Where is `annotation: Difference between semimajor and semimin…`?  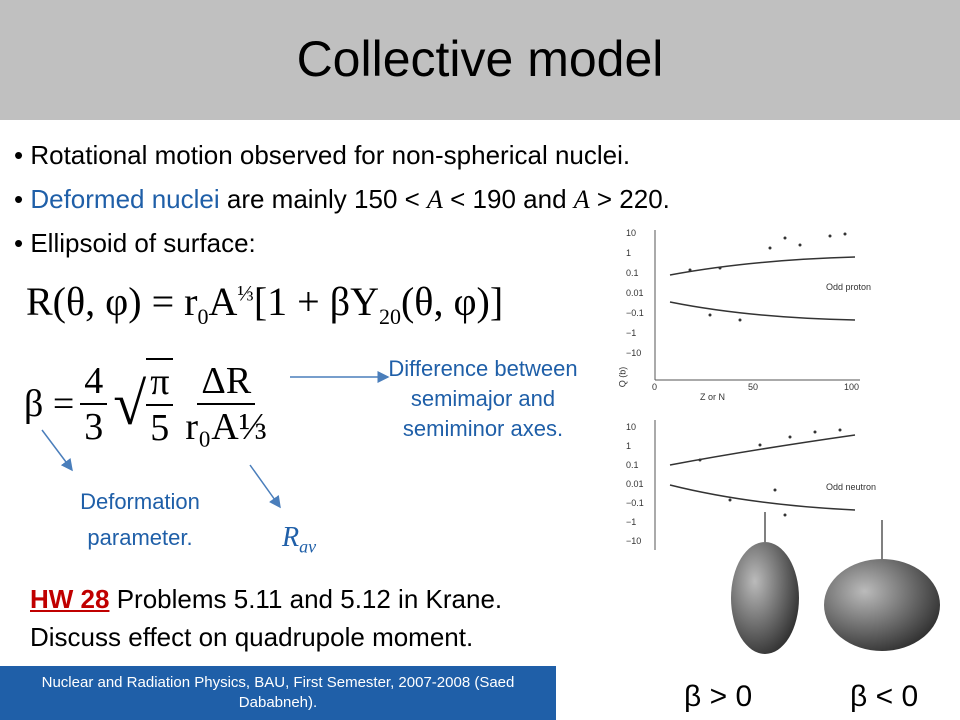
annotation: Difference between semimajor and semimin… is located at coordinates (483, 398).